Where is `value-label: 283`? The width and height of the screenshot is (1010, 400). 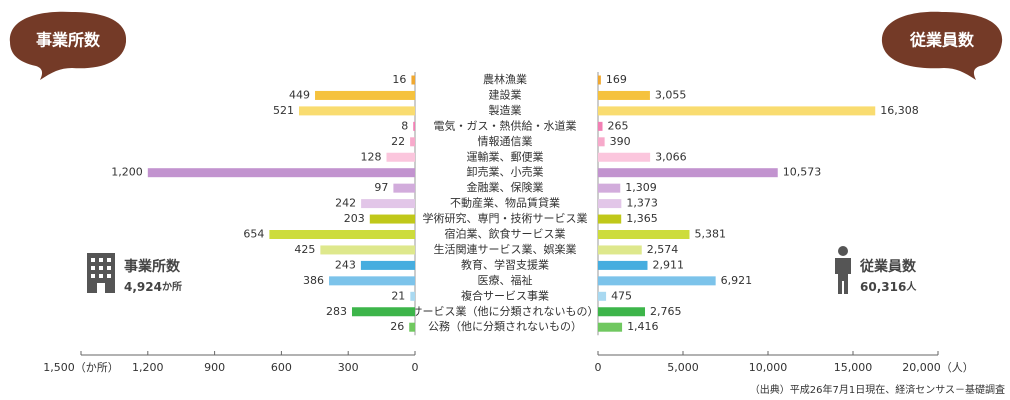
value-label: 283 is located at coordinates (336, 311).